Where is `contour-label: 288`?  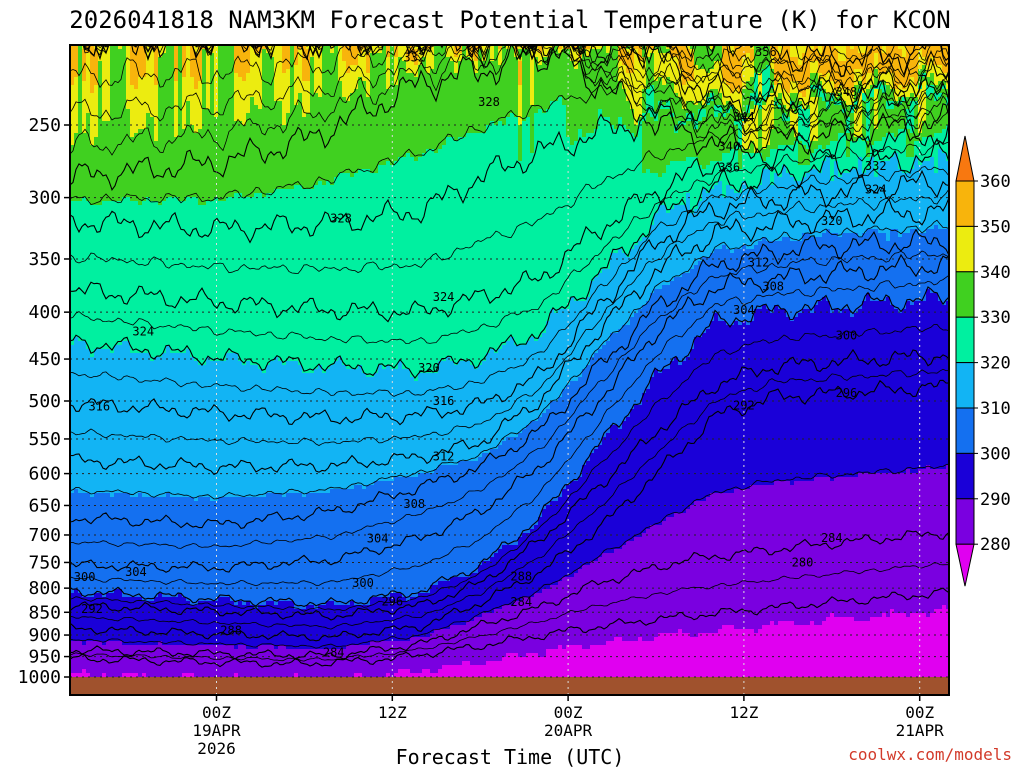
contour-label: 288 is located at coordinates (521, 577).